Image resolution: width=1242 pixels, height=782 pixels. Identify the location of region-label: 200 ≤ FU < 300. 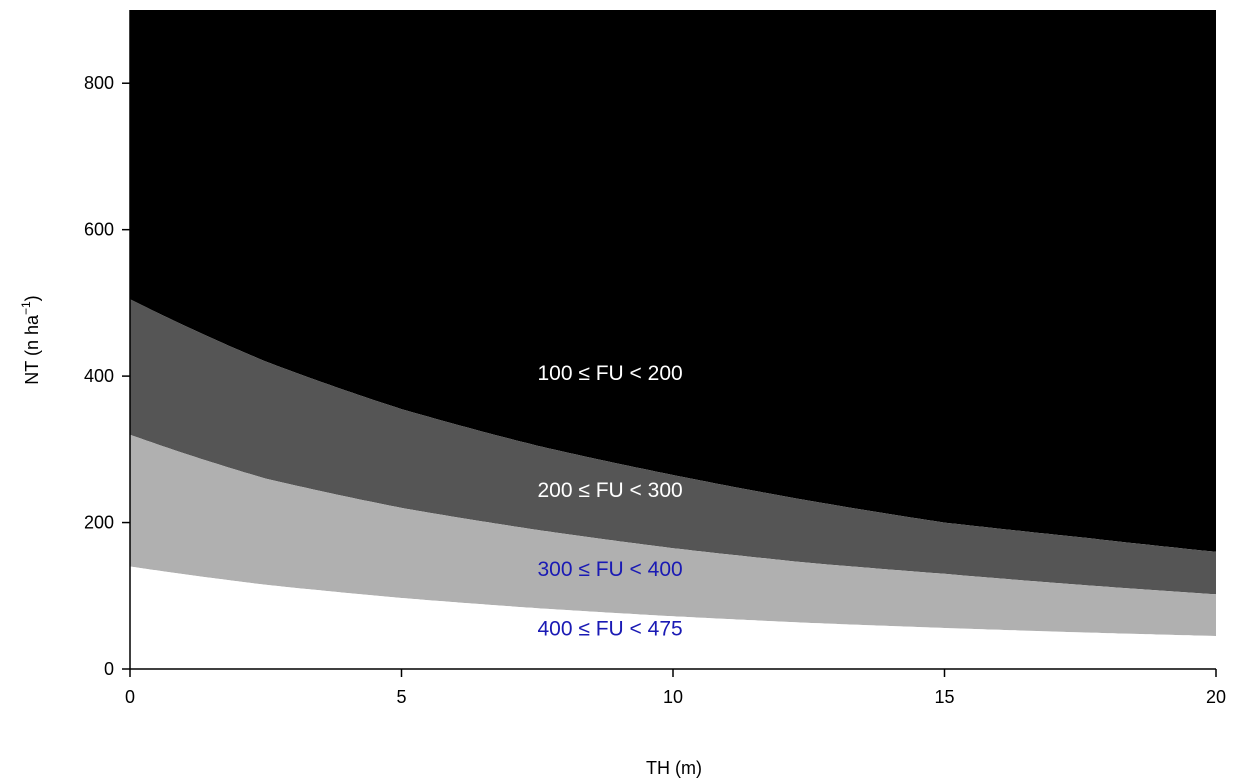
(609, 490).